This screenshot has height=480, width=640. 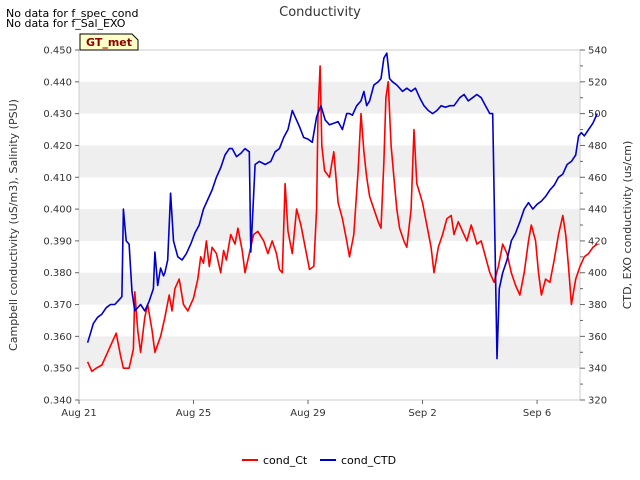 I want to click on badge-label: GT_met, so click(x=109, y=42).